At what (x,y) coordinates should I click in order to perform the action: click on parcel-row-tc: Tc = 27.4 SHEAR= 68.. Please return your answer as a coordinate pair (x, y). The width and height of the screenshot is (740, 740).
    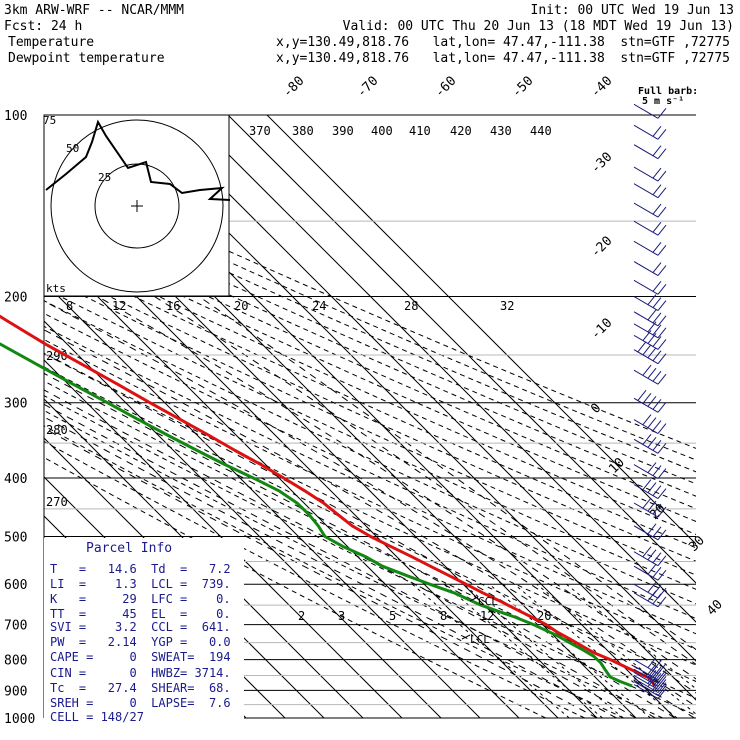
    Looking at the image, I should click on (140, 688).